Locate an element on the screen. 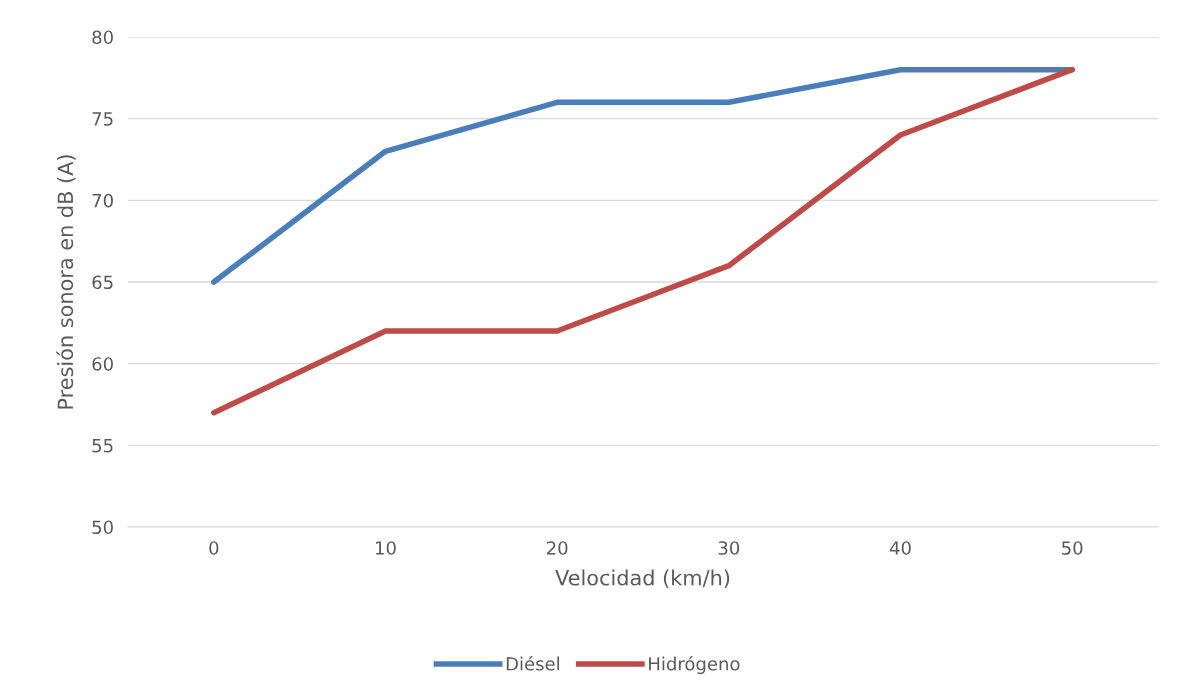 The width and height of the screenshot is (1177, 700). y-tick-label: 75 is located at coordinates (102, 119).